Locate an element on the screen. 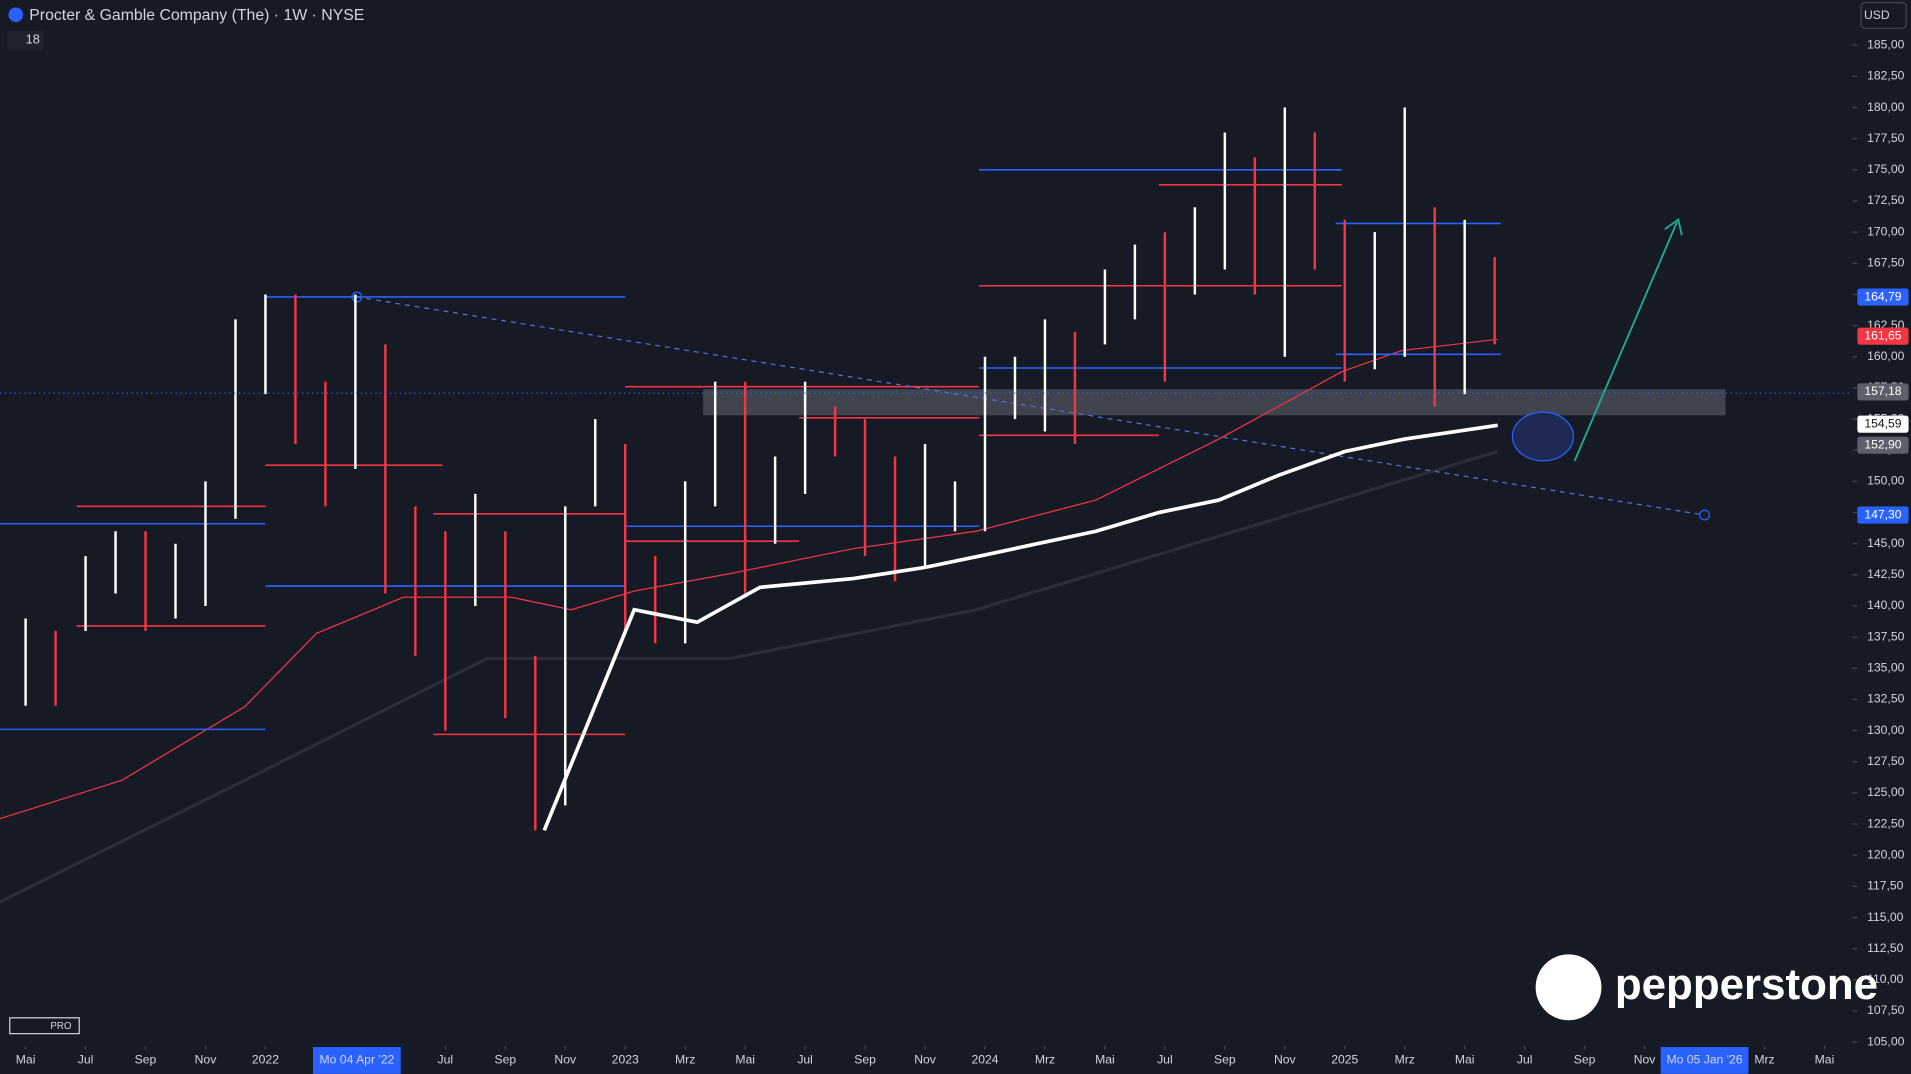 This screenshot has width=1911, height=1074. y-axis-panel is located at coordinates (1881, 537).